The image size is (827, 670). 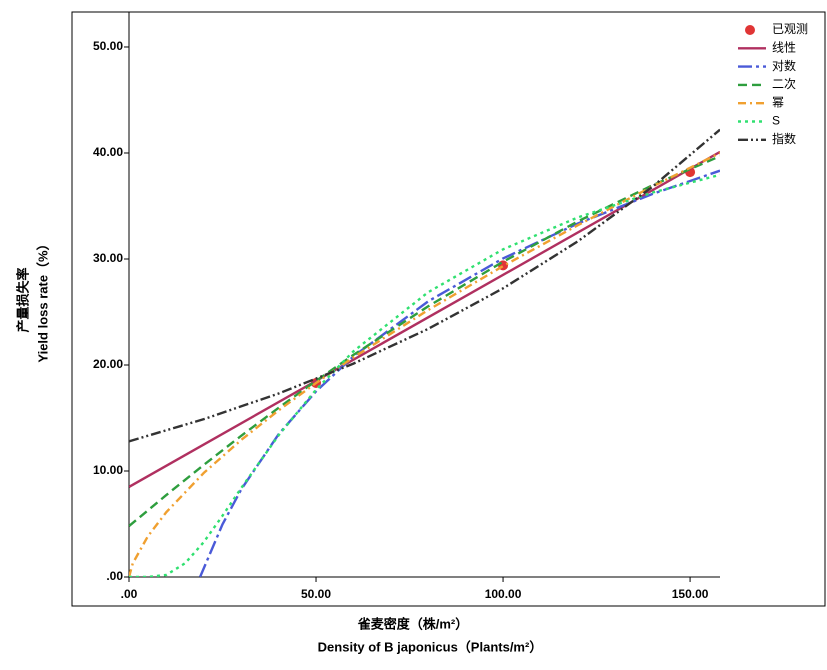 What do you see at coordinates (129, 594) in the screenshot?
I see `x-tick-label: .00` at bounding box center [129, 594].